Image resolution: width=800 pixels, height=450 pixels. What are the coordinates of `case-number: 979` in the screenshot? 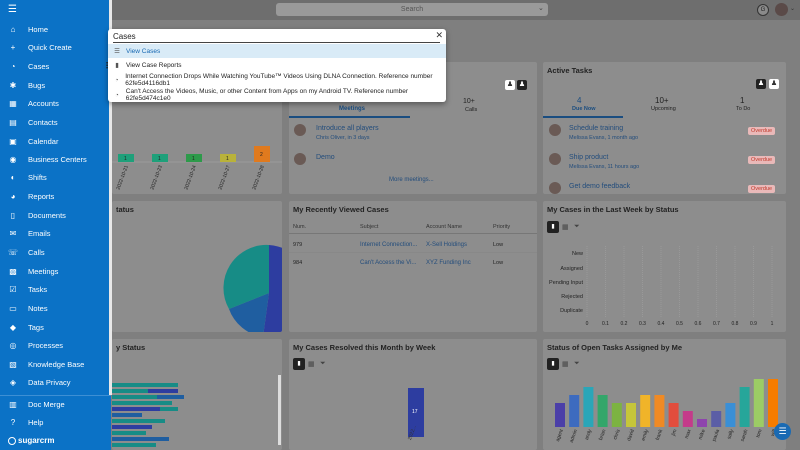 It's located at (298, 245).